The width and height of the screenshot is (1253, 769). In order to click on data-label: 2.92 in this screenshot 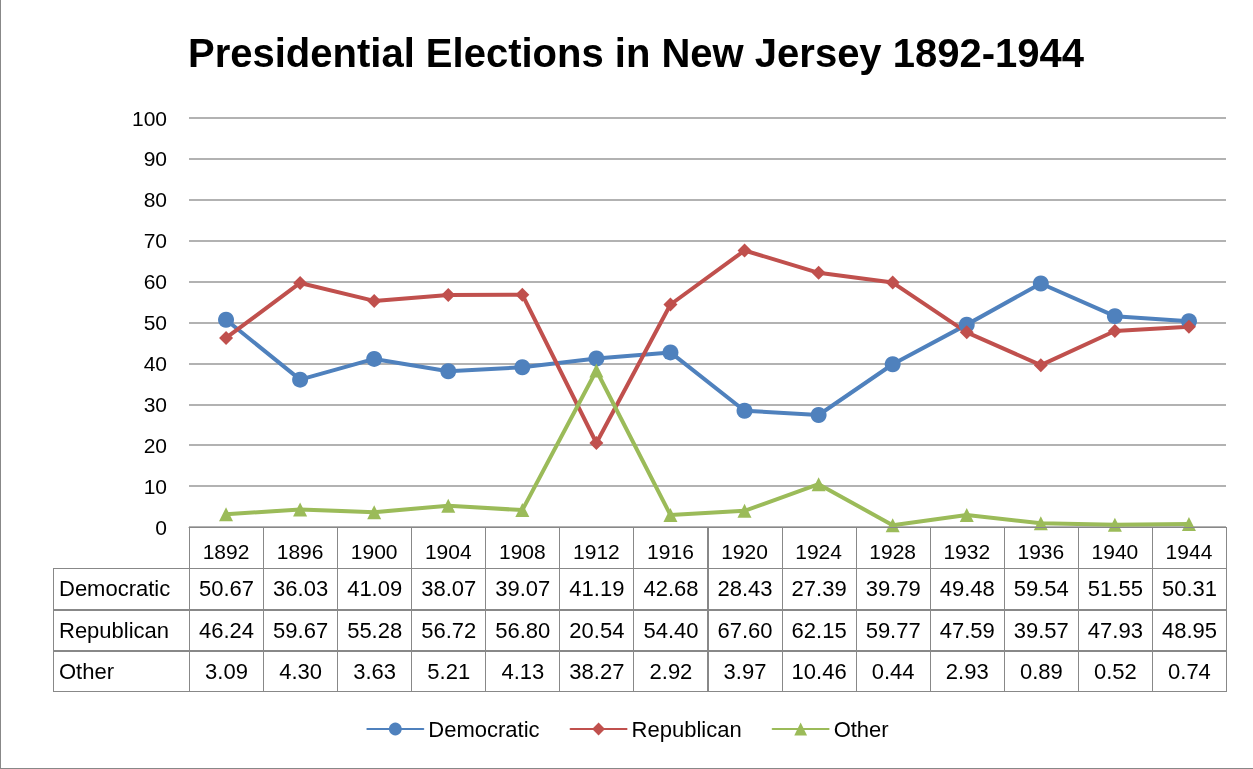, I will do `click(671, 671)`.